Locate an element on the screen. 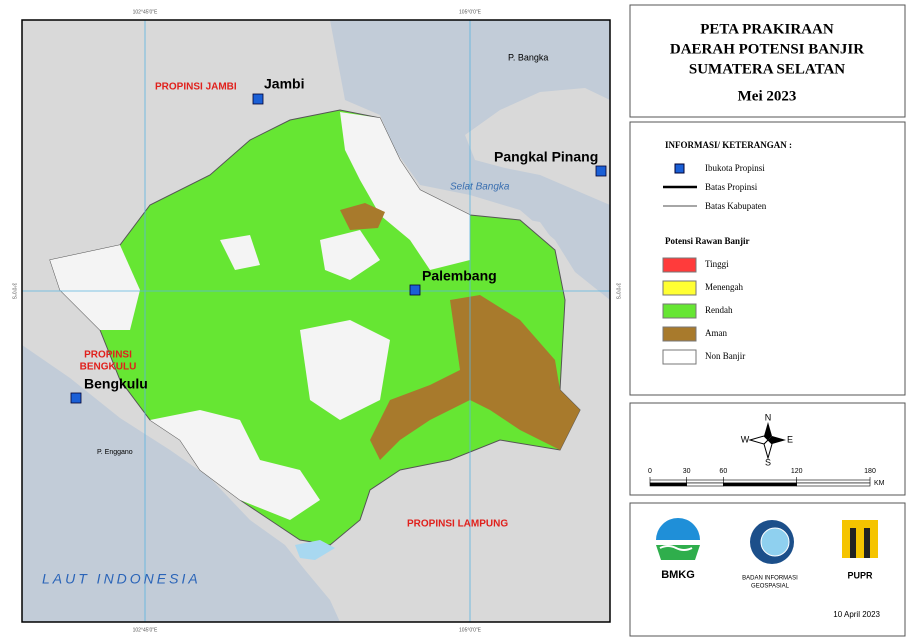 This screenshot has height=644, width=911. legend-label: Rendah is located at coordinates (719, 310).